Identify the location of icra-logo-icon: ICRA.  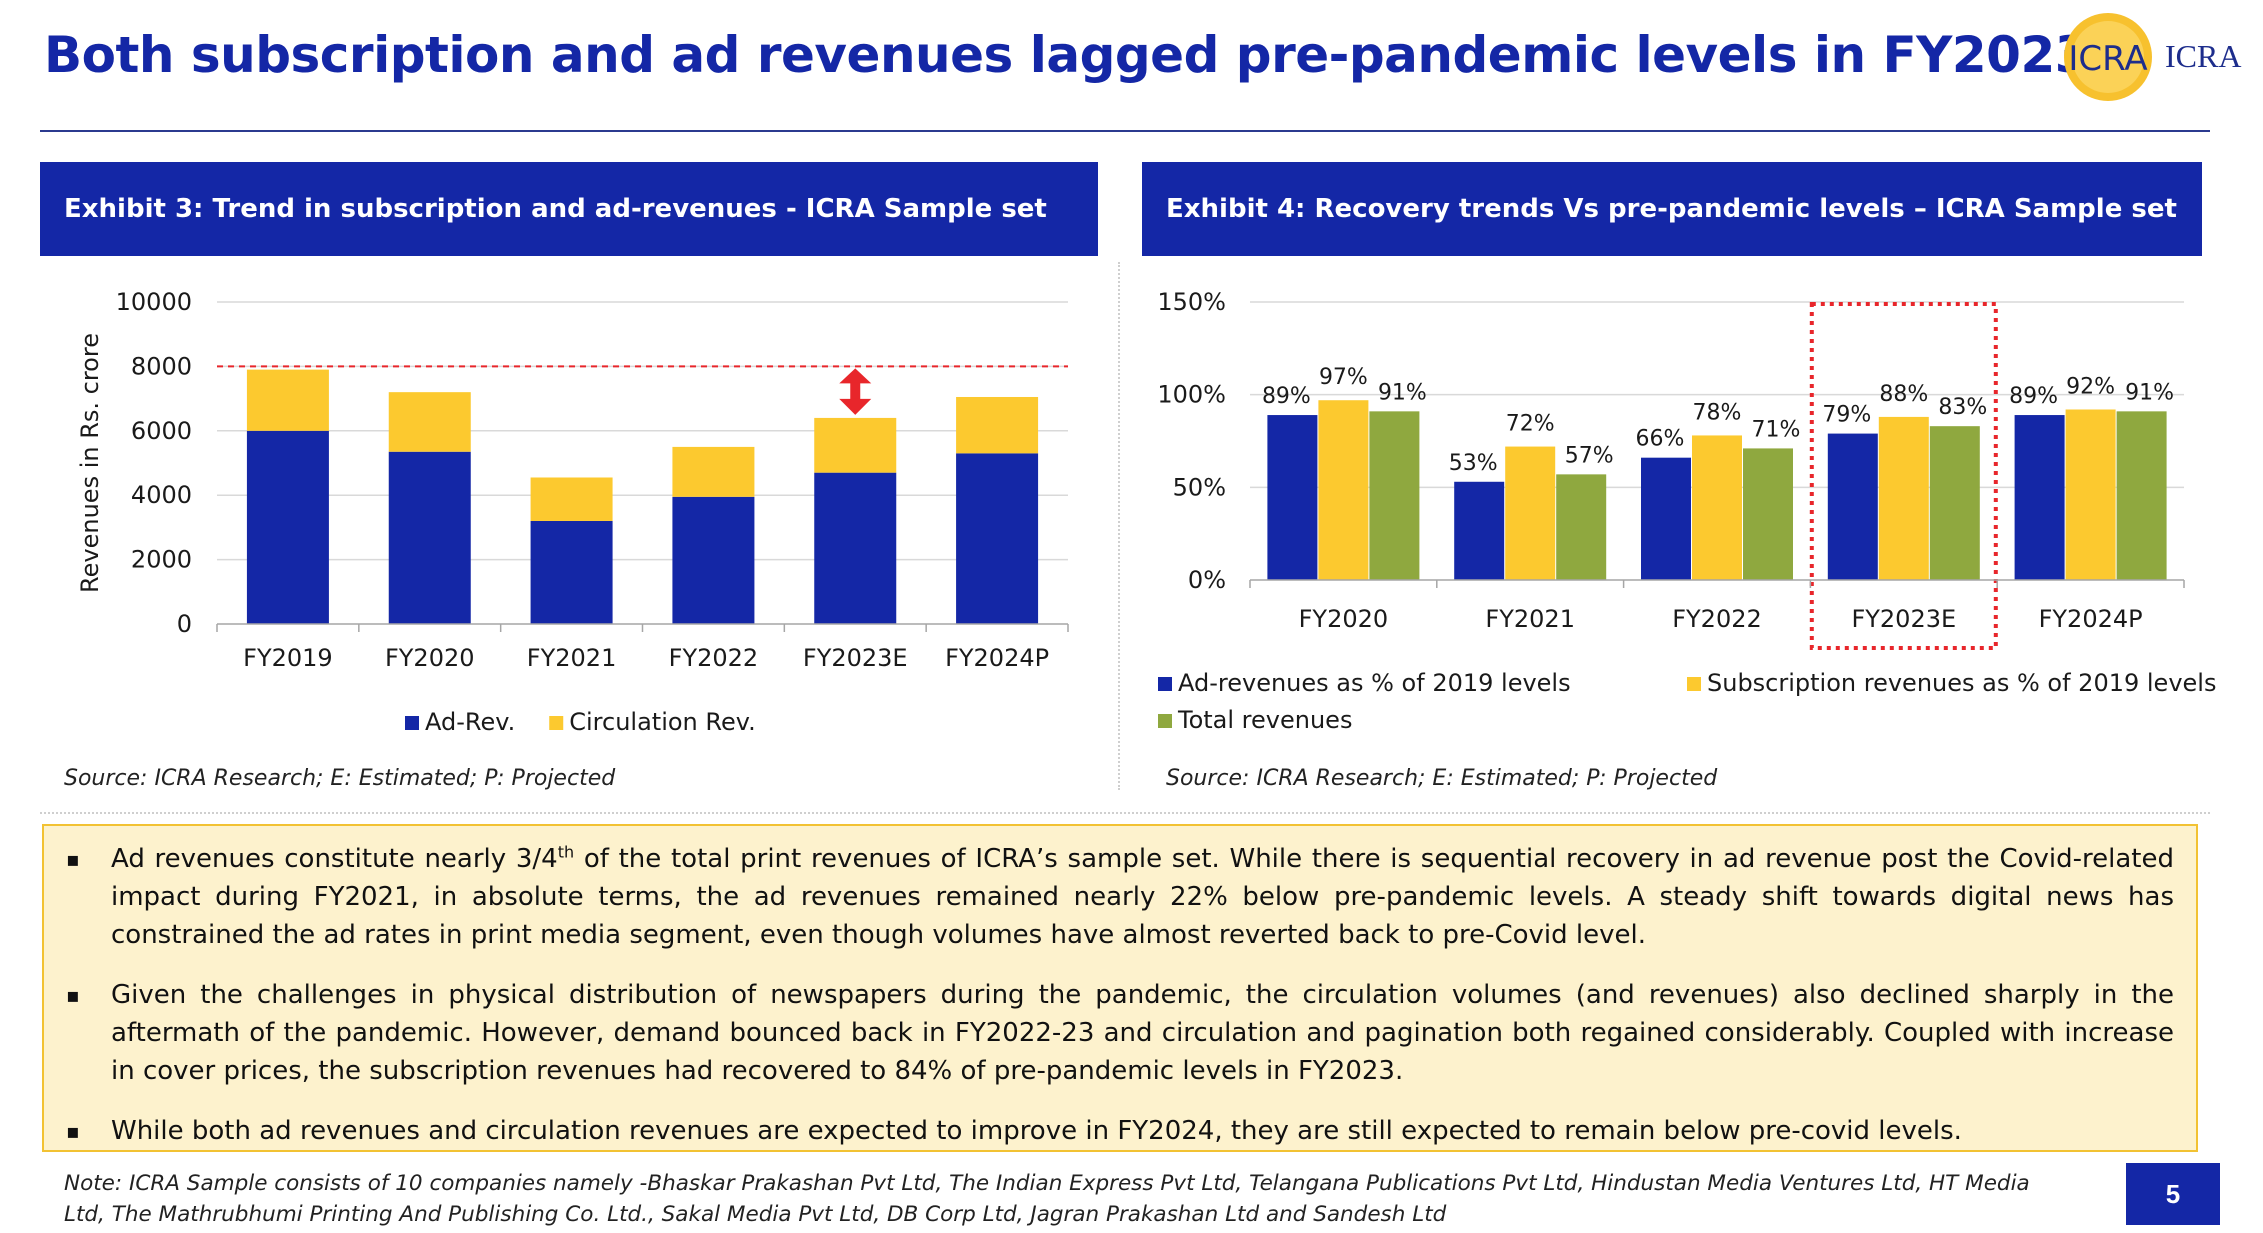
(2108, 57).